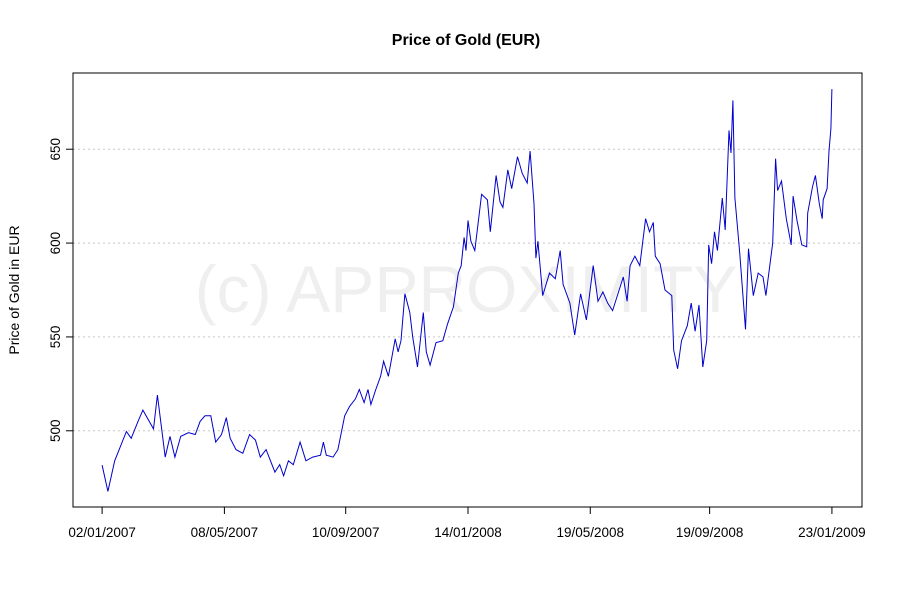 This screenshot has width=900, height=600. Describe the element at coordinates (102, 532) in the screenshot. I see `x-tick-label: 02/01/2007` at that location.